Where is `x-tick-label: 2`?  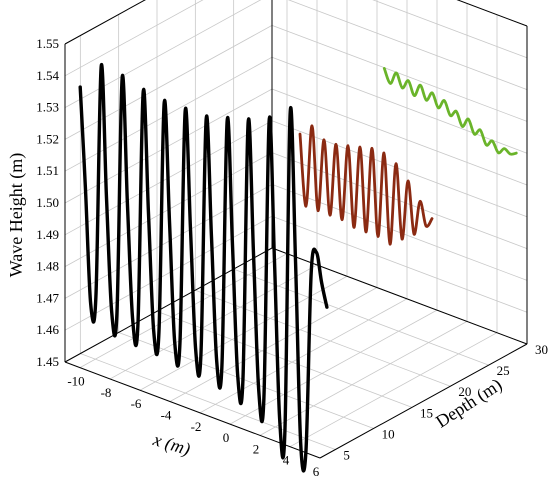
x-tick-label: 2 is located at coordinates (256, 448).